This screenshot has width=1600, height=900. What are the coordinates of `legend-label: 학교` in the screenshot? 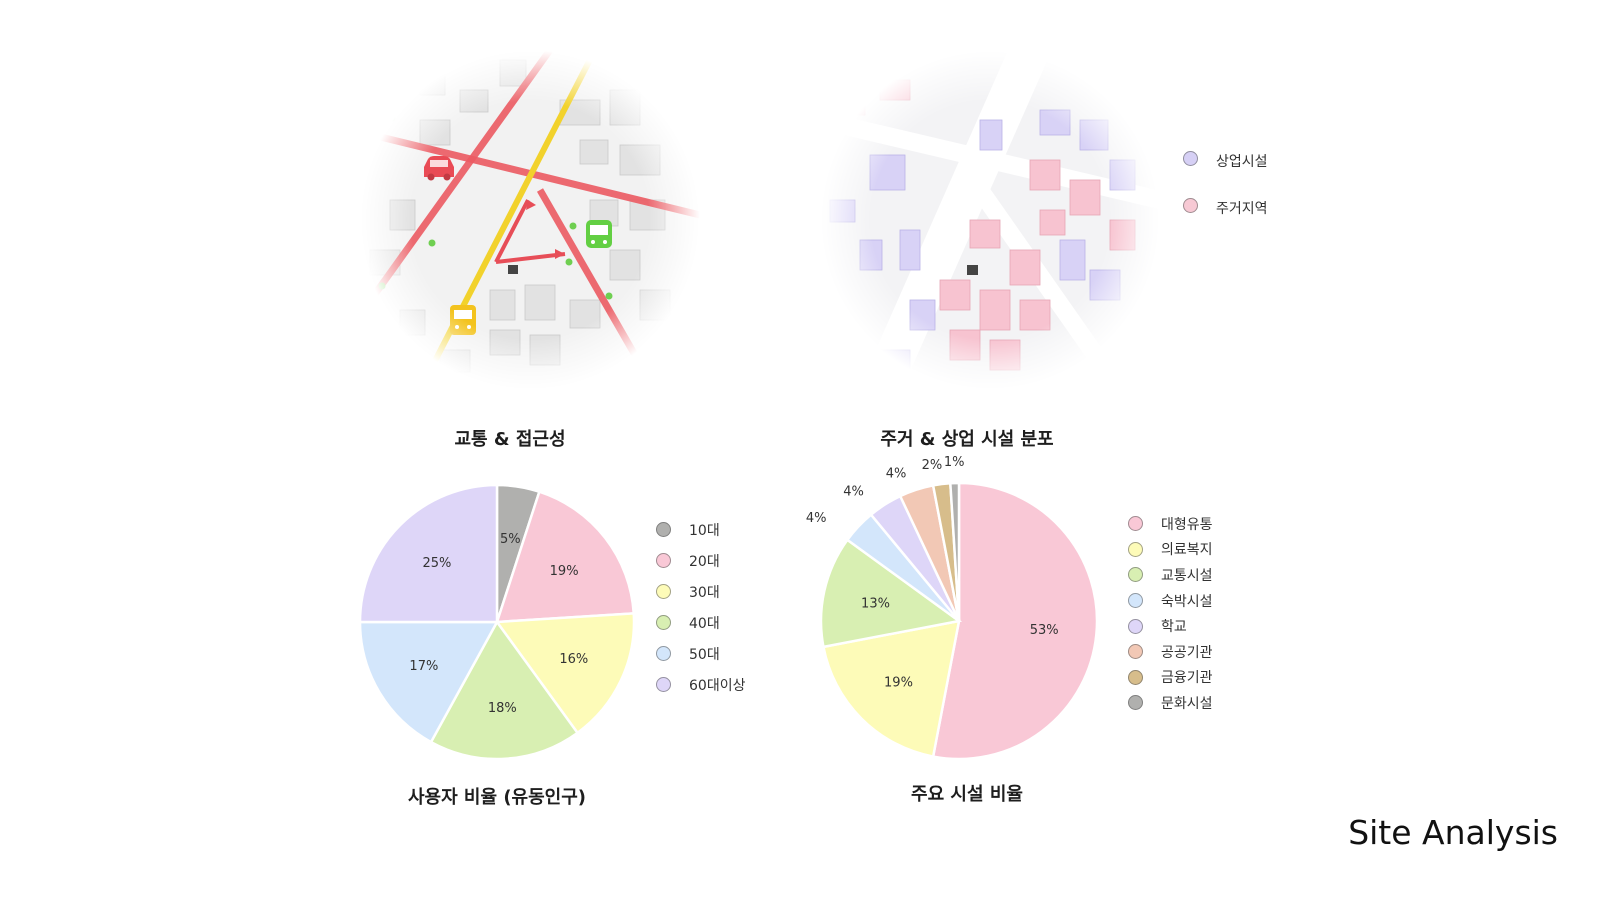 It's located at (1174, 627).